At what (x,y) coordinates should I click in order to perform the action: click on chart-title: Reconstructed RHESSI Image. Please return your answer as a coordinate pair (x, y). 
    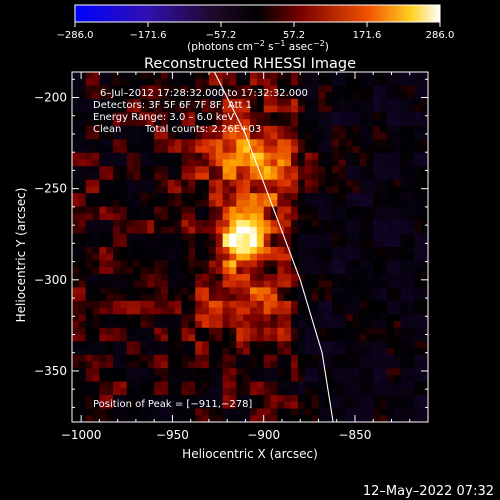
    Looking at the image, I should click on (250, 64).